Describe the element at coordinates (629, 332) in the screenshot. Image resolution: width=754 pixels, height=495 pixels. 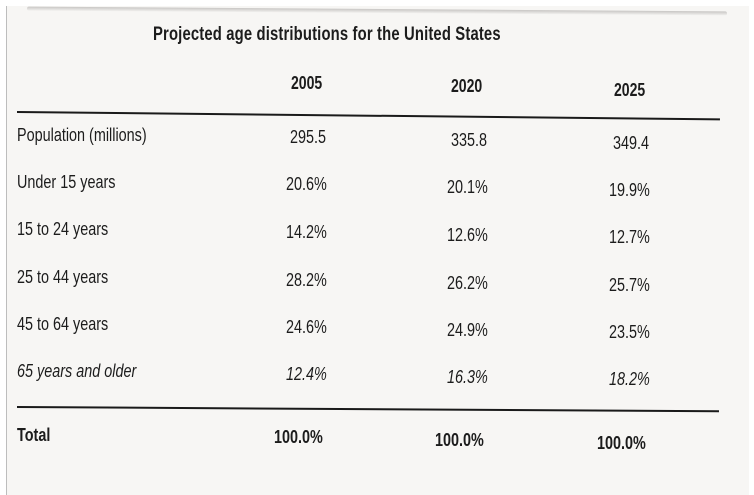
I see `cell-45-to-64-2025: 23.5%` at that location.